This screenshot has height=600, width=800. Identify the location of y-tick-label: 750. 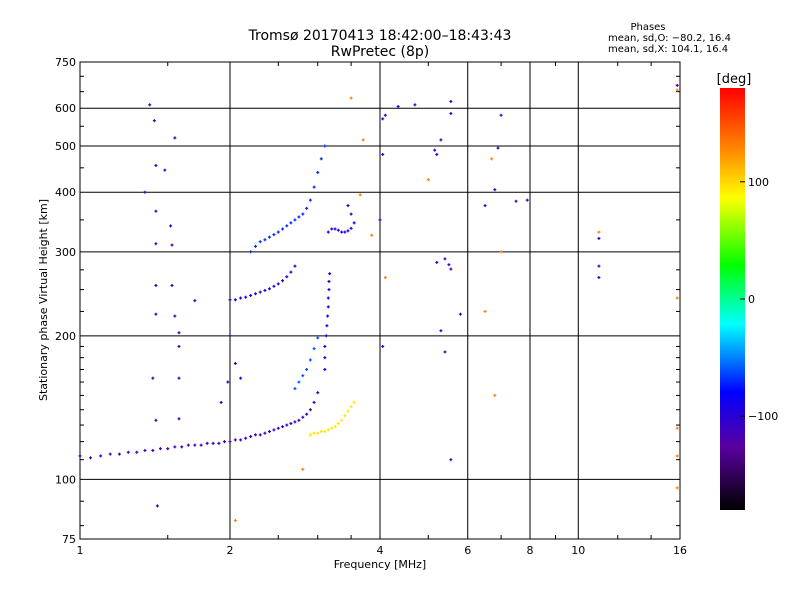
(65, 62).